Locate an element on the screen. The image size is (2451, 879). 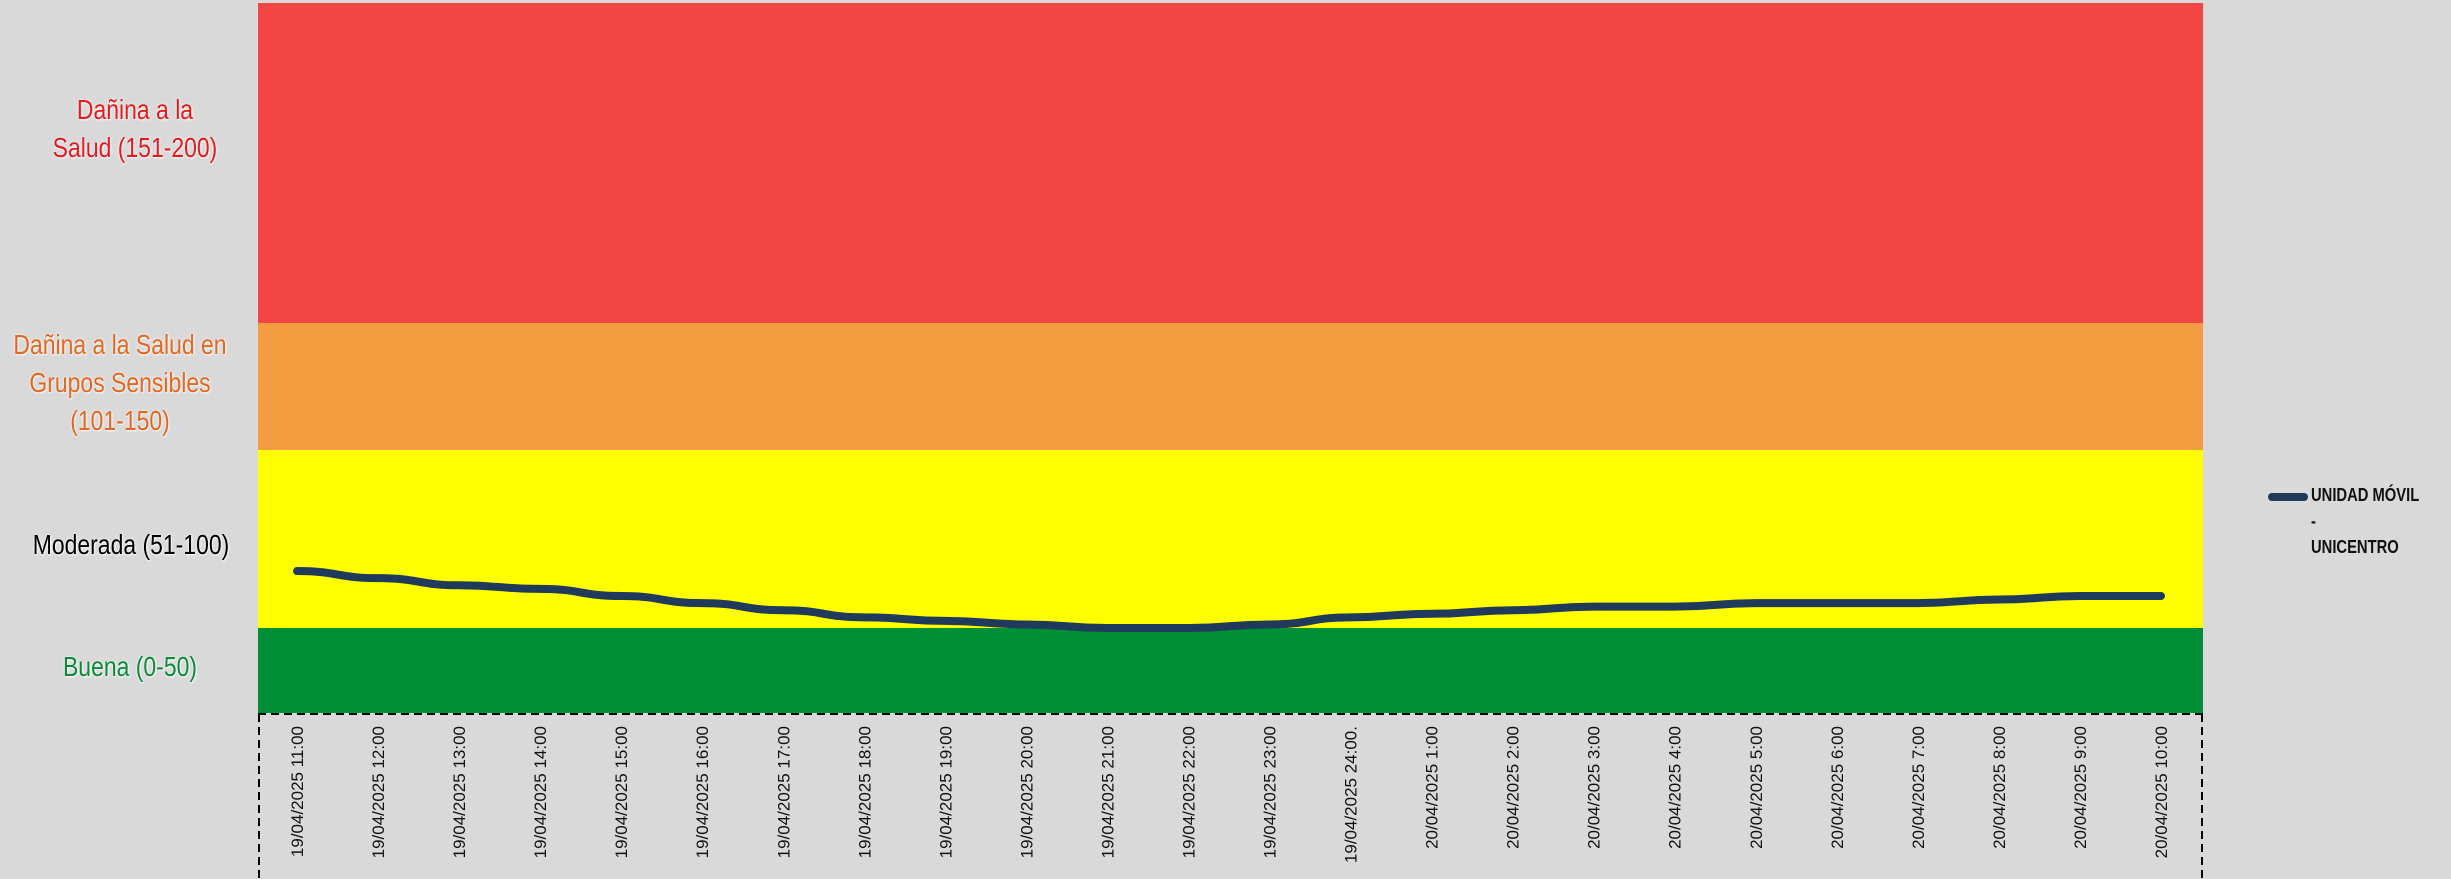
aqi-band-label: Dañina a la Salud (151-200) is located at coordinates (135, 129).